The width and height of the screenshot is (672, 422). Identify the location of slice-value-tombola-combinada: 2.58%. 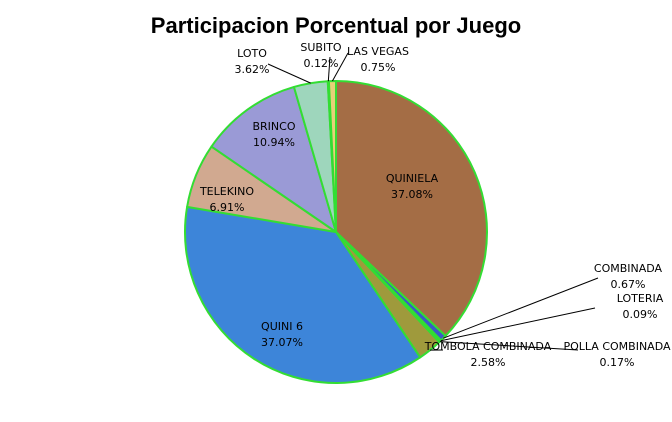
(488, 362).